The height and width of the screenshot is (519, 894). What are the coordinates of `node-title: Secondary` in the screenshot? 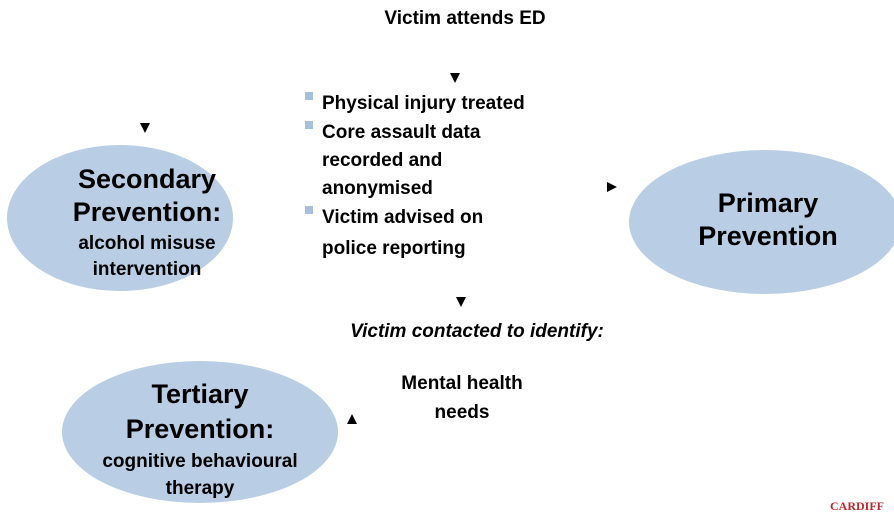 It's located at (147, 179).